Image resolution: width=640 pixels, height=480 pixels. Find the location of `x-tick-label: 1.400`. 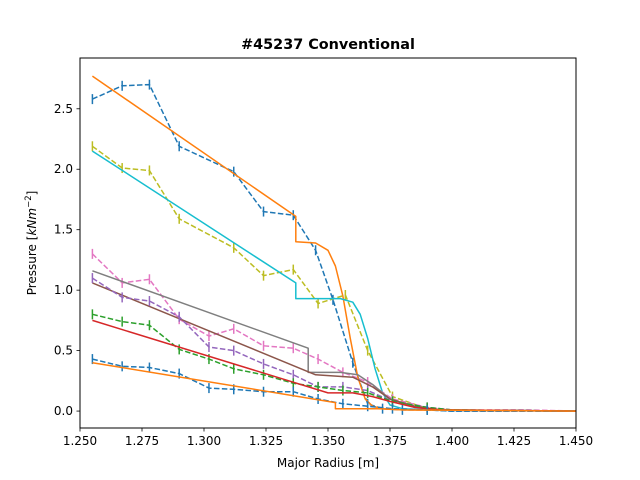

x-tick-label: 1.400 is located at coordinates (452, 441).